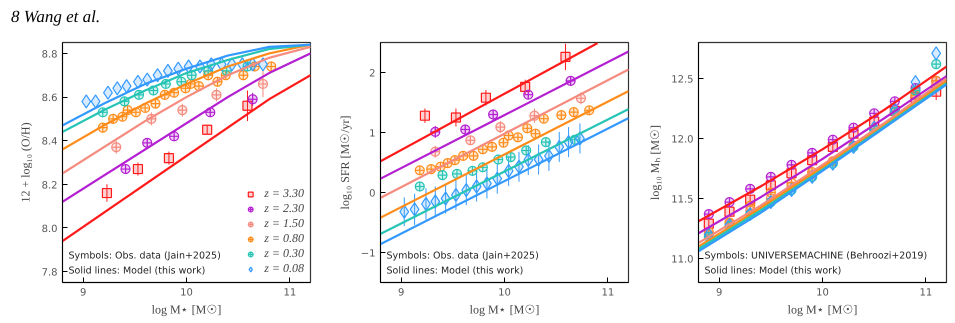 The image size is (955, 323). Describe the element at coordinates (50, 98) in the screenshot. I see `y-tick-label: 8.6` at that location.